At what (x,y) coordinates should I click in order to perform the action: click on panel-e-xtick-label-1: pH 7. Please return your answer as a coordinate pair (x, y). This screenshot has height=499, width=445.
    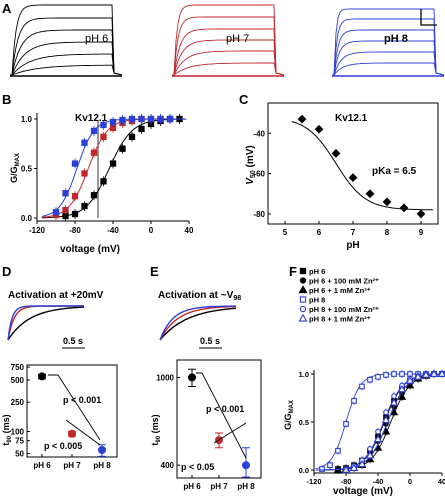
    Looking at the image, I should click on (219, 486).